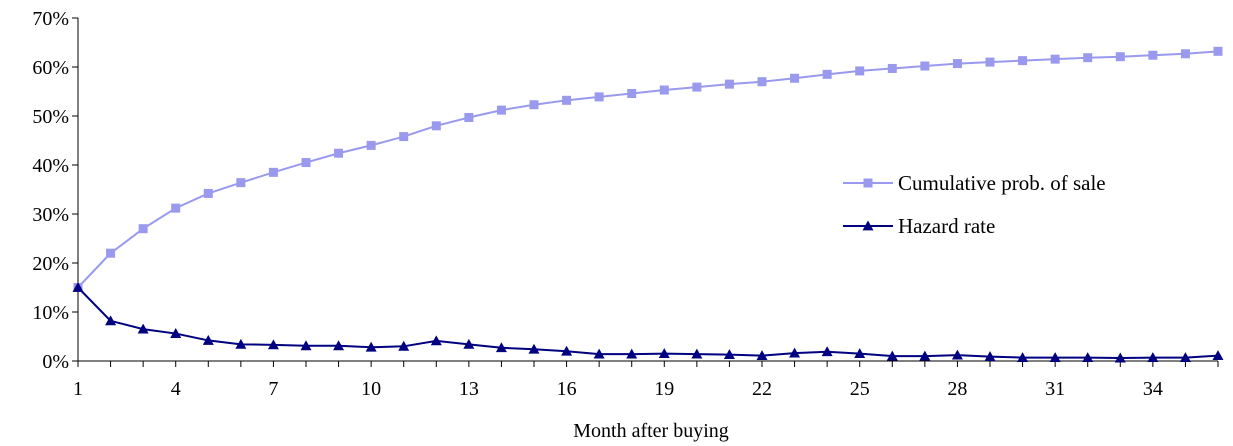 Image resolution: width=1233 pixels, height=446 pixels. Describe the element at coordinates (664, 389) in the screenshot. I see `x-tick-label: 19` at that location.